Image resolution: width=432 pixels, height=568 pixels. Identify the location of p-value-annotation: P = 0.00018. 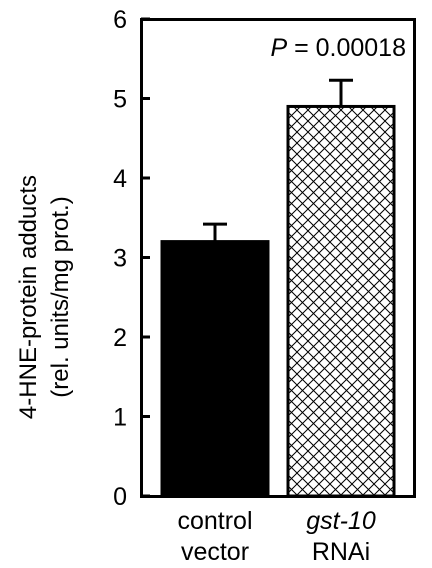
(338, 48).